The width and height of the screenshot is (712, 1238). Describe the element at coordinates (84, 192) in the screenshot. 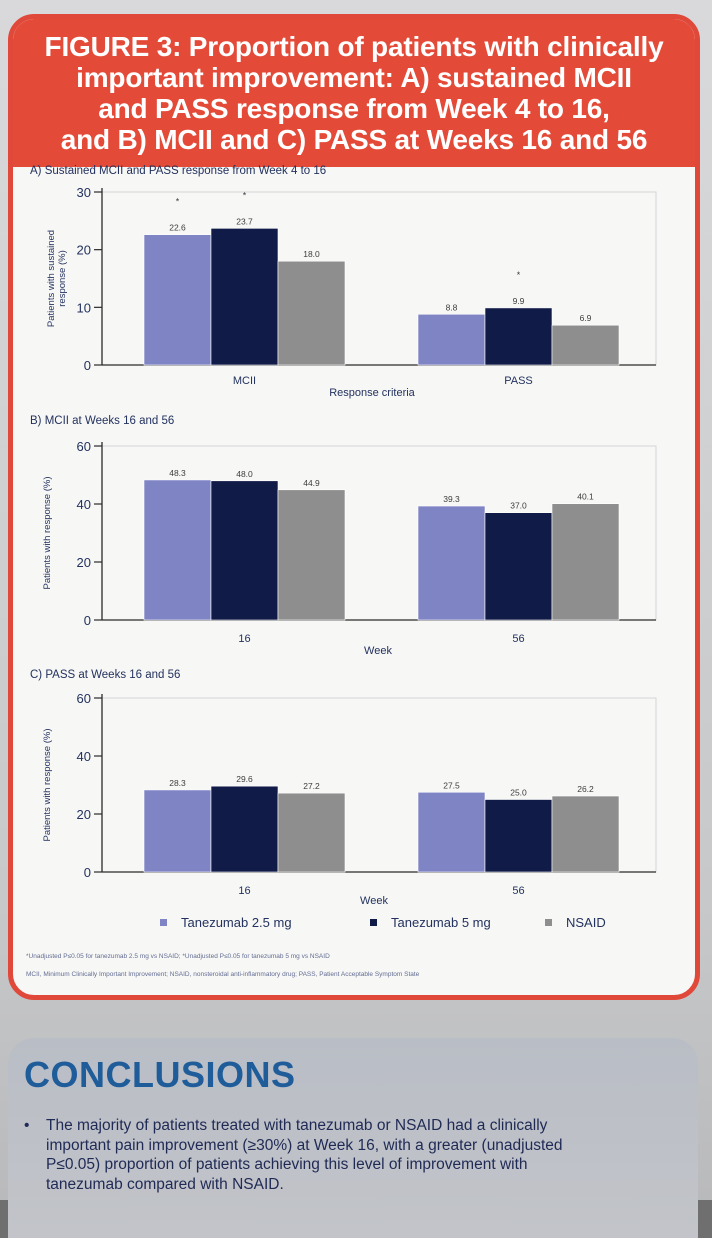

I see `y-tick-label: 30` at that location.